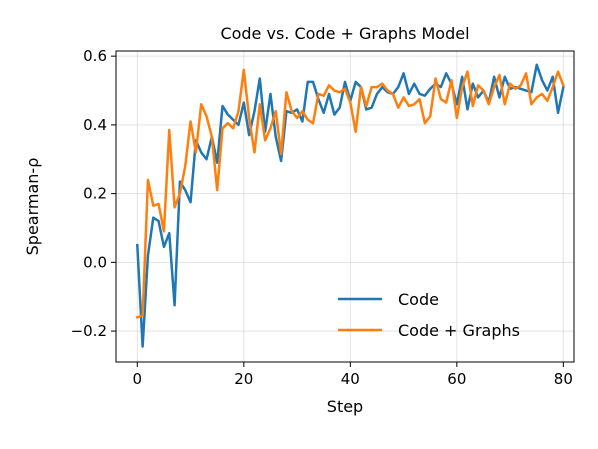 The width and height of the screenshot is (598, 449). I want to click on x-tick-label: 0, so click(138, 379).